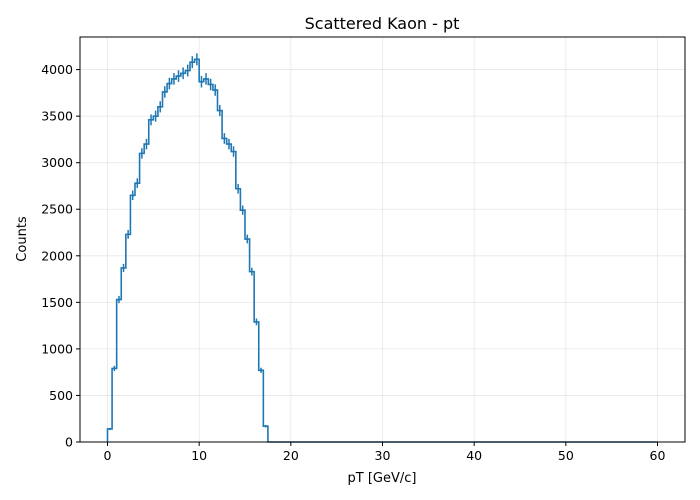  What do you see at coordinates (57, 69) in the screenshot?
I see `y-tick-label: 4000` at bounding box center [57, 69].